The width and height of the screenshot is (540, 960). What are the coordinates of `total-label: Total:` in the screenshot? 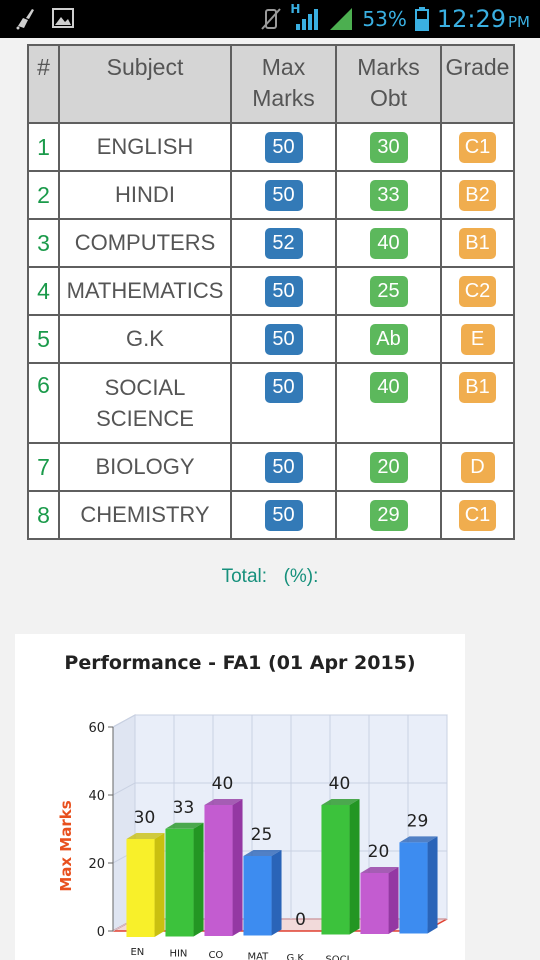 It's located at (244, 576).